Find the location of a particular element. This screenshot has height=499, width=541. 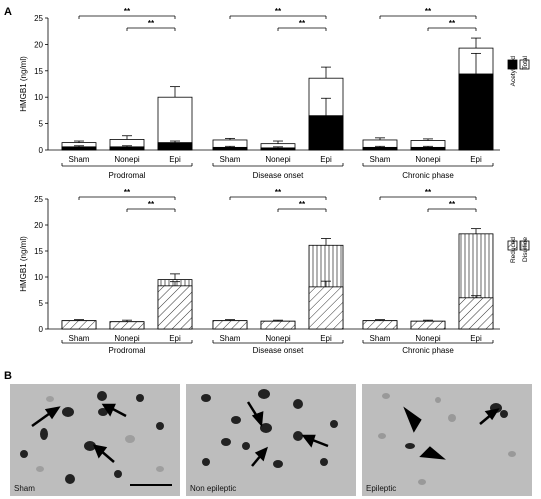

panel-label-b: B is located at coordinates (8, 376).